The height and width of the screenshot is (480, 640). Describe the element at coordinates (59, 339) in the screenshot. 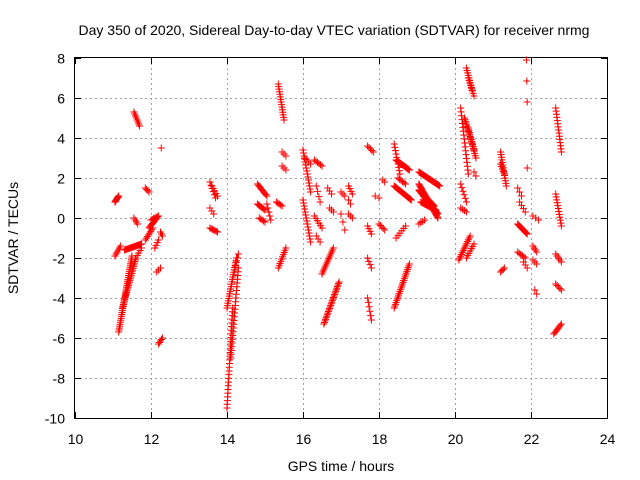

I see `y-tick-label: -6` at that location.